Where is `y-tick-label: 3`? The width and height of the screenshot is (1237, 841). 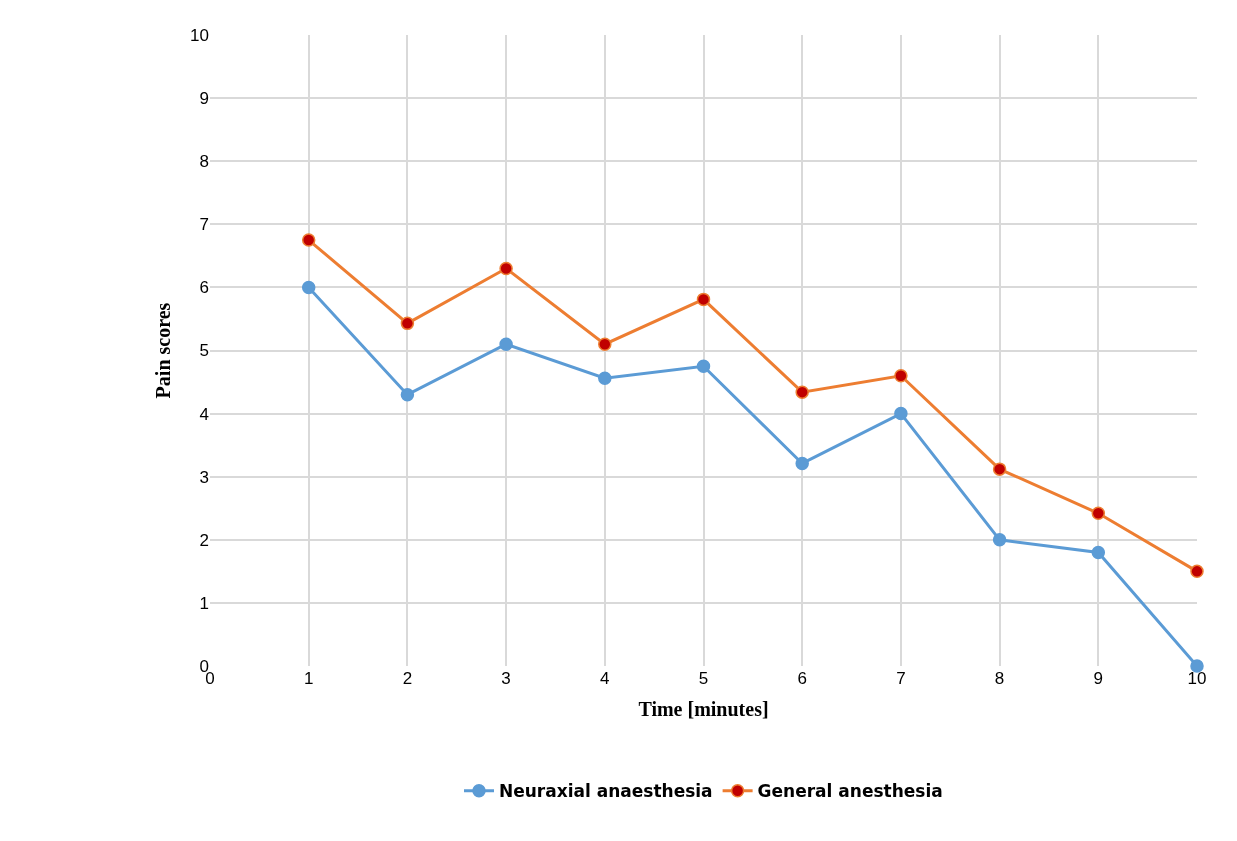 y-tick-label: 3 is located at coordinates (204, 477).